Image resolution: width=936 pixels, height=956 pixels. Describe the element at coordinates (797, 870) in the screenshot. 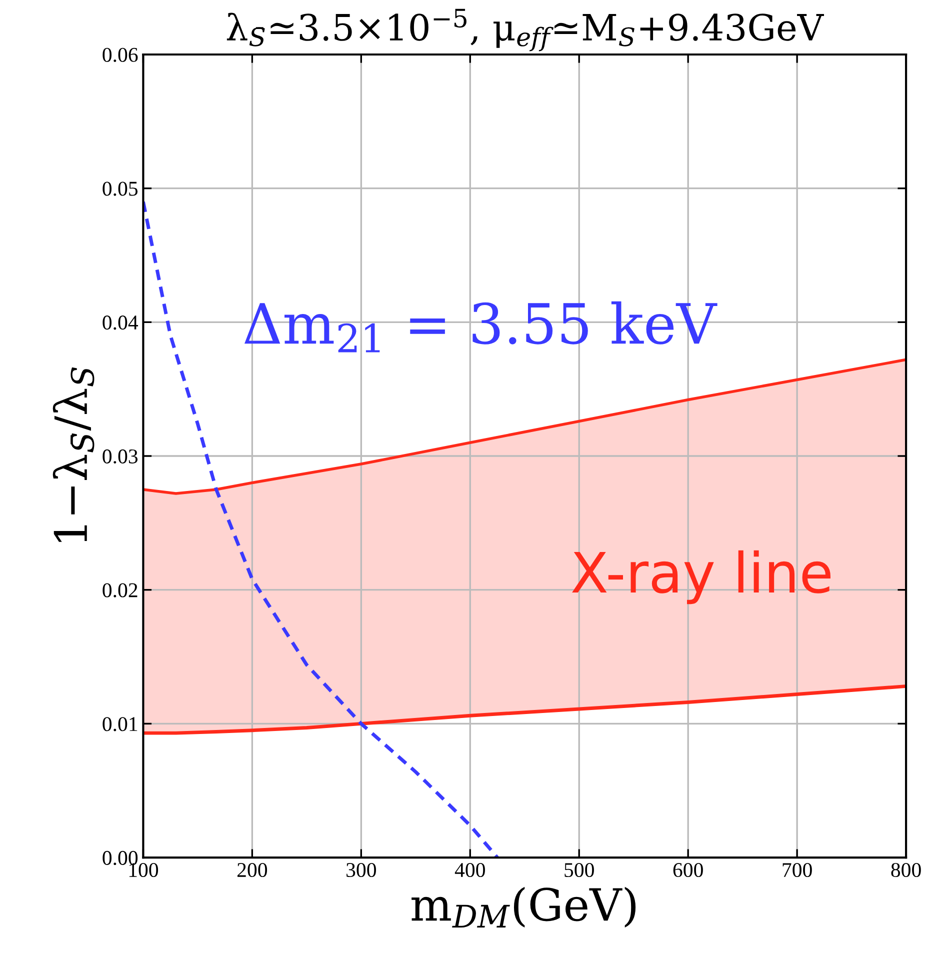

I see `x-tick-label: 700` at that location.